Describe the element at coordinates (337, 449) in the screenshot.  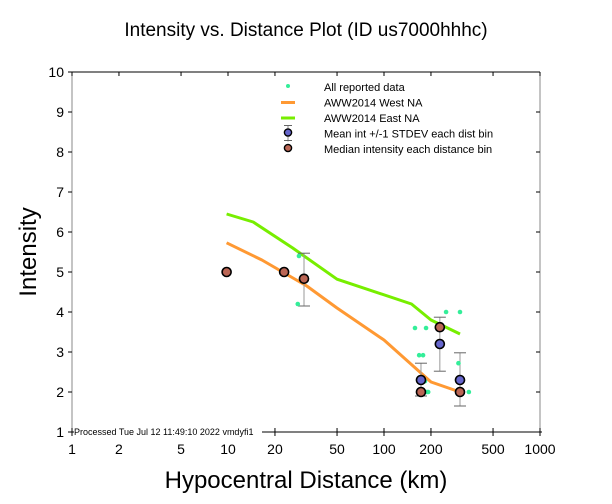
I see `x-tick-label: 50` at that location.